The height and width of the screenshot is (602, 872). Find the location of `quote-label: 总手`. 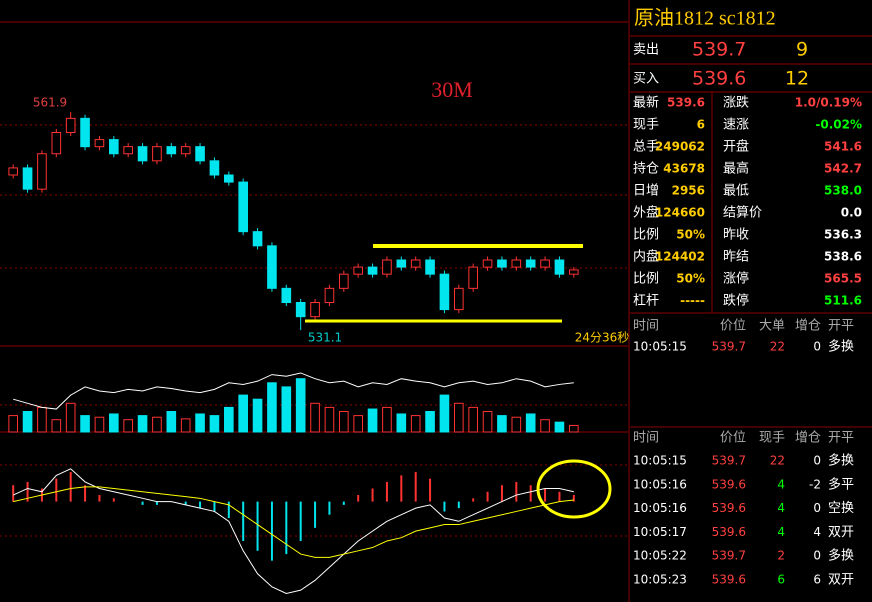

quote-label: 总手 is located at coordinates (646, 147).